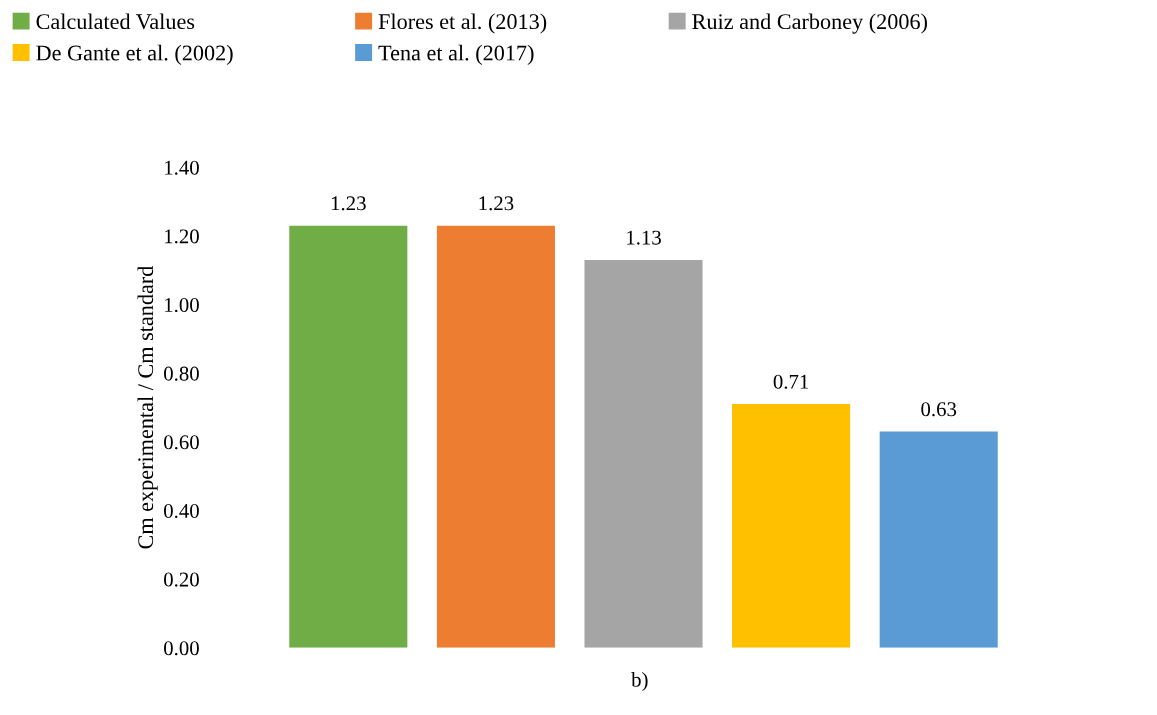 The height and width of the screenshot is (715, 1157). I want to click on y-axis-title: Cm experimental / Cm standard, so click(147, 407).